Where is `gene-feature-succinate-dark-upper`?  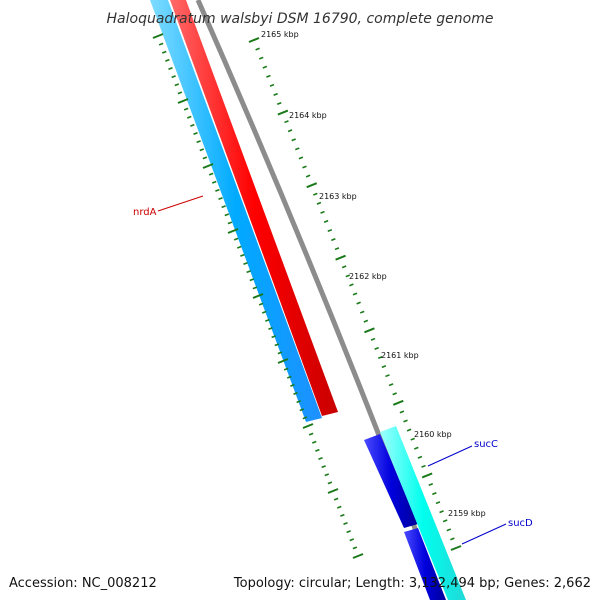 gene-feature-succinate-dark-upper is located at coordinates (391, 481).